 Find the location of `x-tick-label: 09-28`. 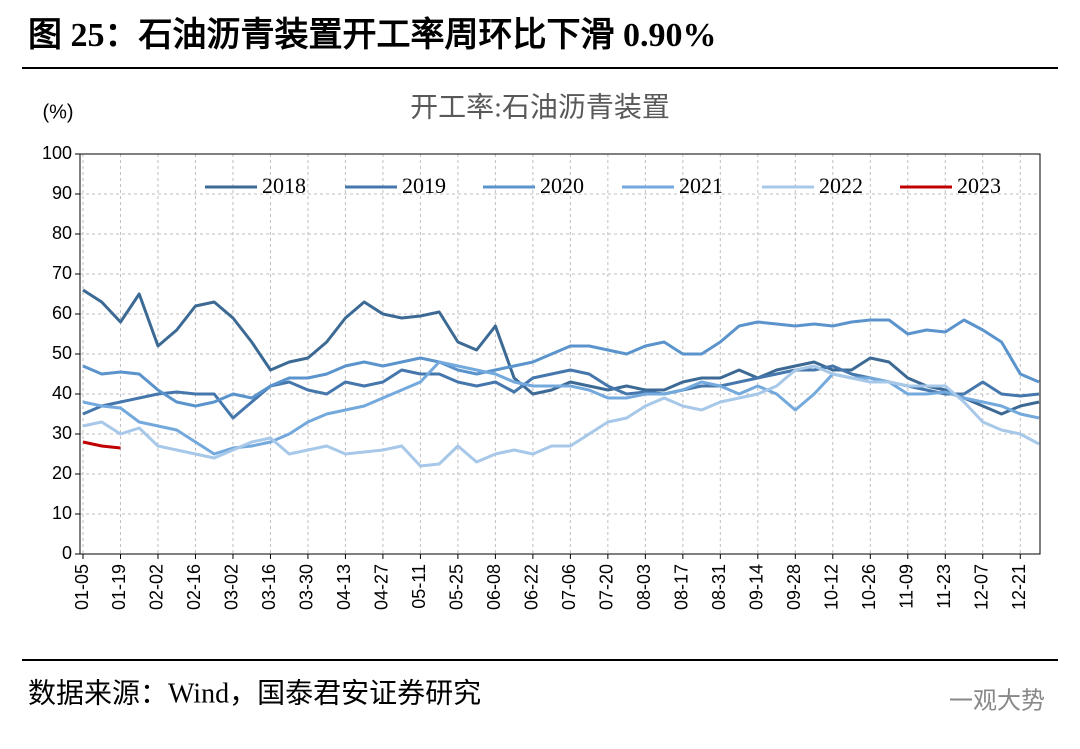

x-tick-label: 09-28 is located at coordinates (794, 587).